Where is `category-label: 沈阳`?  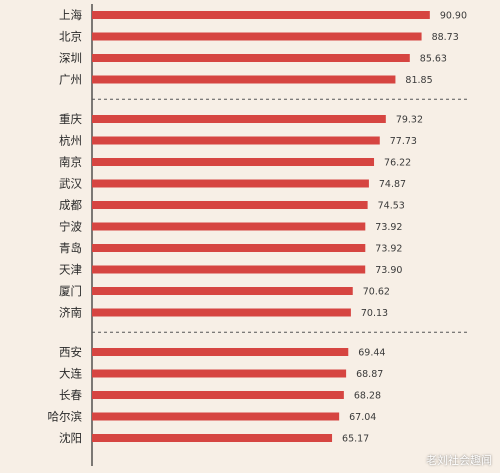 category-label: 沈阳 is located at coordinates (70, 438).